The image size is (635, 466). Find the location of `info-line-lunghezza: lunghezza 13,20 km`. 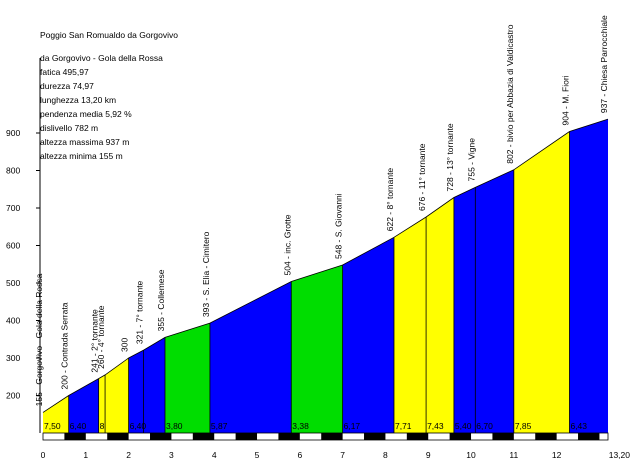

info-line-lunghezza: lunghezza 13,20 km is located at coordinates (78, 100).